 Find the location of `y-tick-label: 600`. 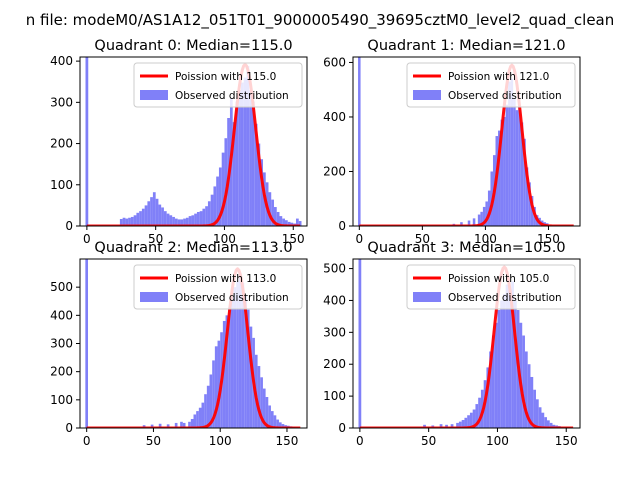

y-tick-label: 600 is located at coordinates (334, 62).